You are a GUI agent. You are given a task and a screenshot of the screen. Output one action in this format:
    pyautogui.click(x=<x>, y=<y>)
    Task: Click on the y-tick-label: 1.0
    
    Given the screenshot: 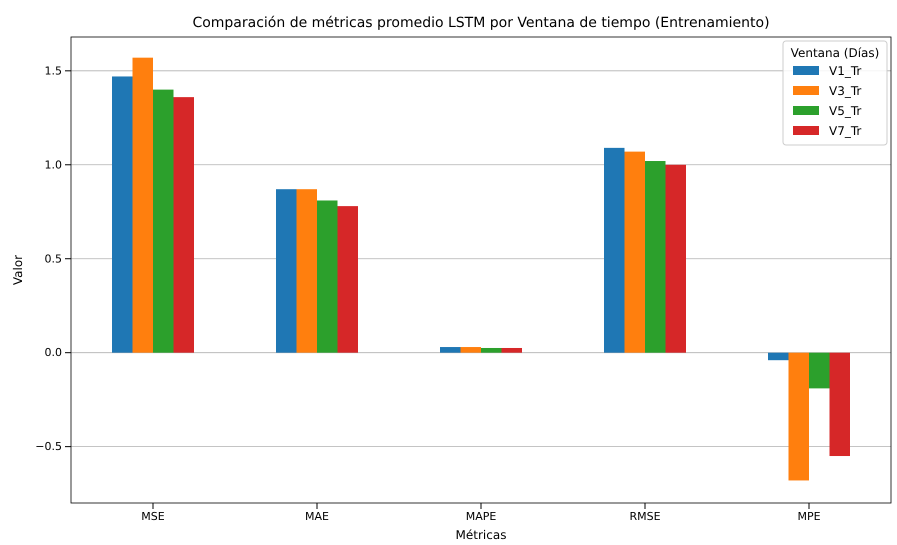 What is the action you would take?
    pyautogui.click(x=53, y=165)
    